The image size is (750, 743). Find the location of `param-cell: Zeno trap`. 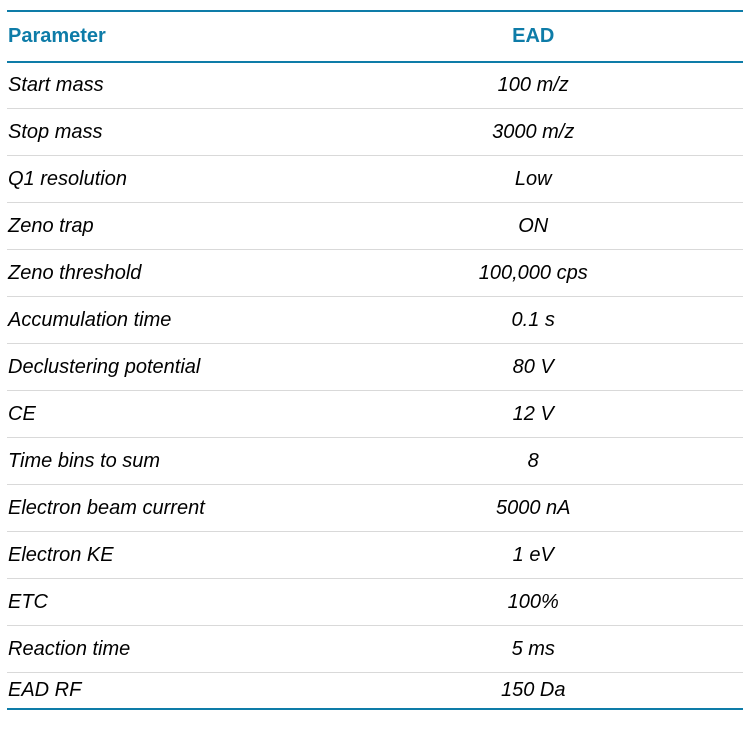

param-cell: Zeno trap is located at coordinates (165, 226).